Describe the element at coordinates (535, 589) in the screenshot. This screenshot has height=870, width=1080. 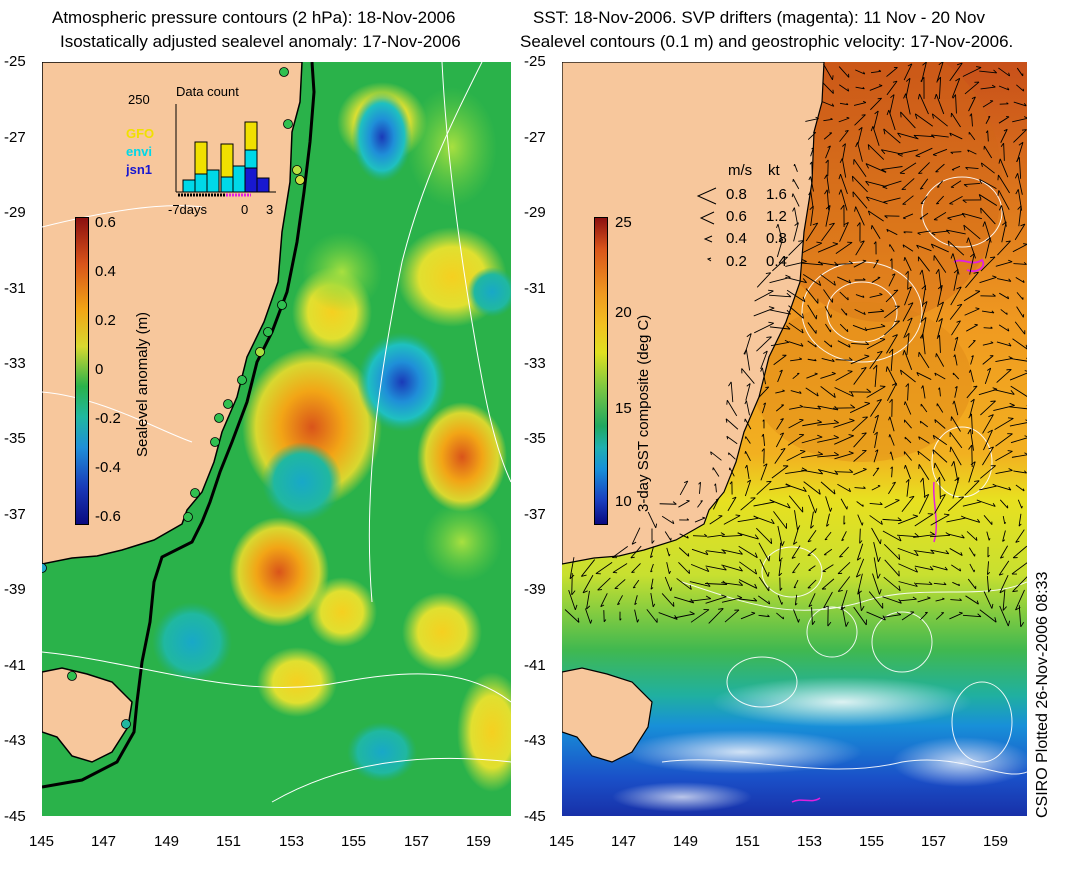
I see `y-tick-right: -39` at that location.